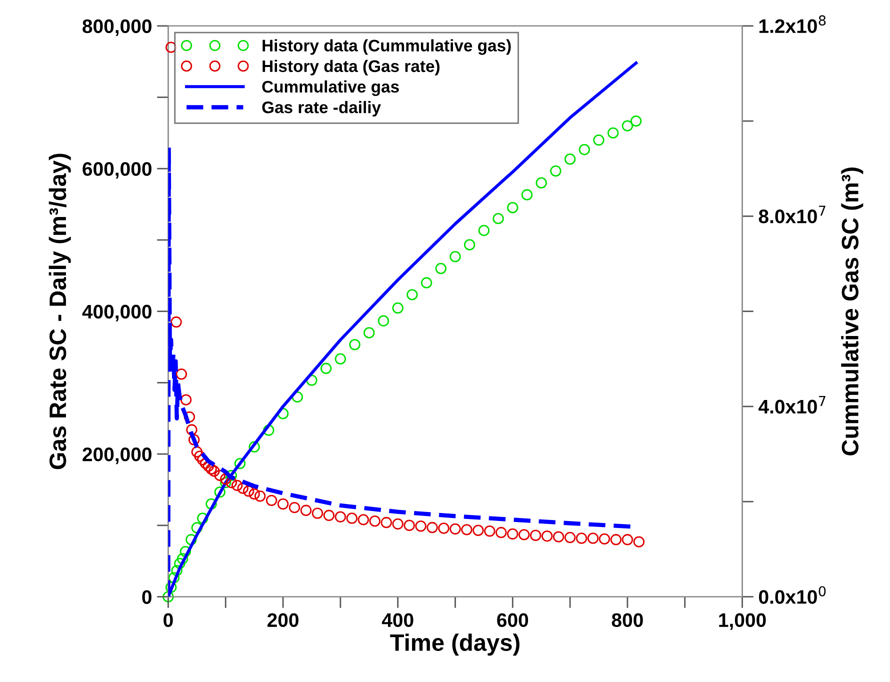 The image size is (890, 682). I want to click on legend-label: History data (Gas rate), so click(351, 68).